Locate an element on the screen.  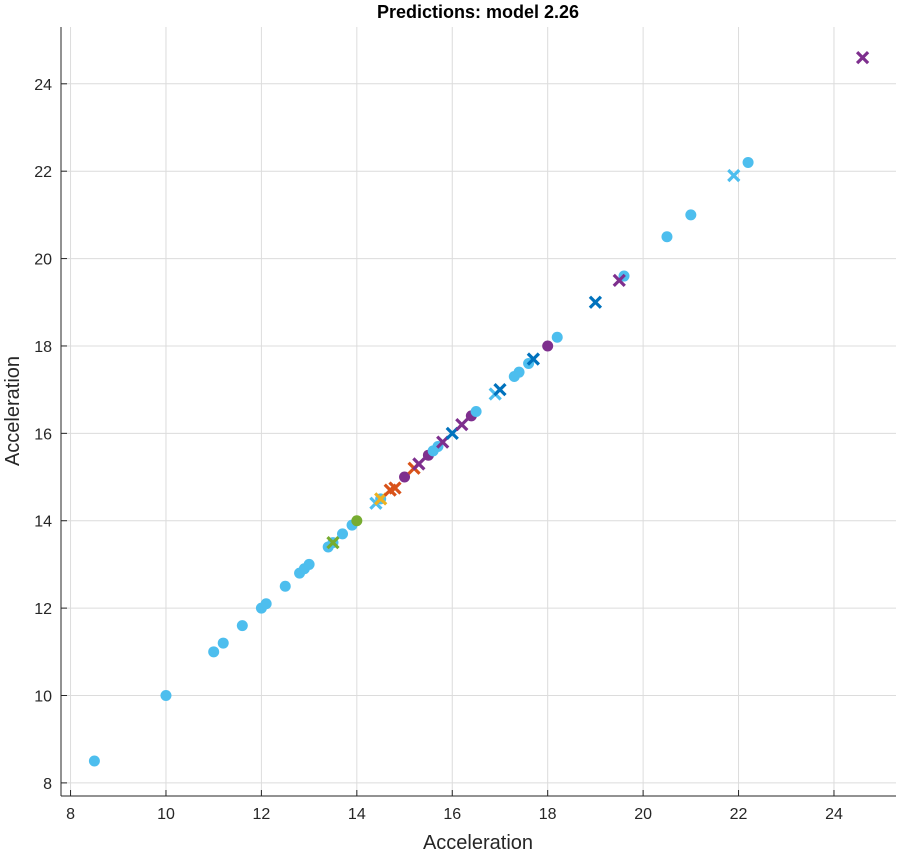
x-tick-label: 16 is located at coordinates (452, 814).